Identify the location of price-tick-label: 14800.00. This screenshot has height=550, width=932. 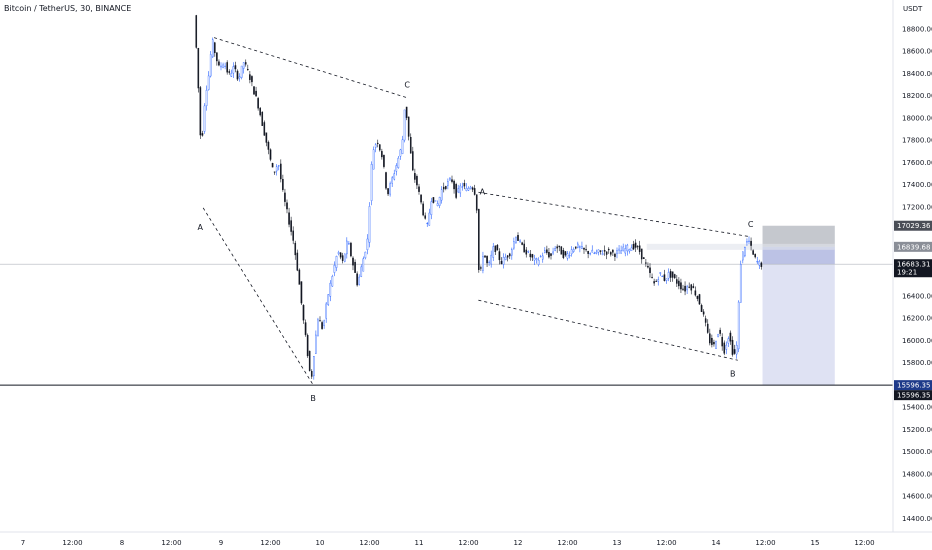
(917, 474).